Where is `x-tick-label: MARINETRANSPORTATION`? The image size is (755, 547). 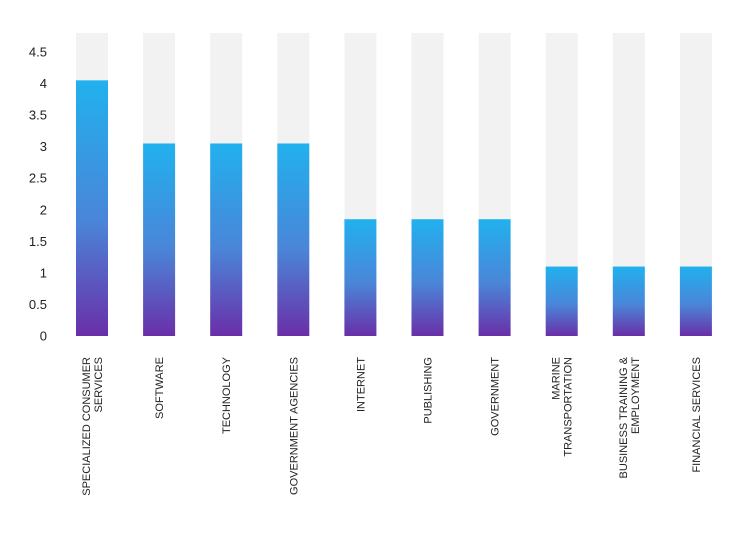 x-tick-label: MARINETRANSPORTATION is located at coordinates (563, 407).